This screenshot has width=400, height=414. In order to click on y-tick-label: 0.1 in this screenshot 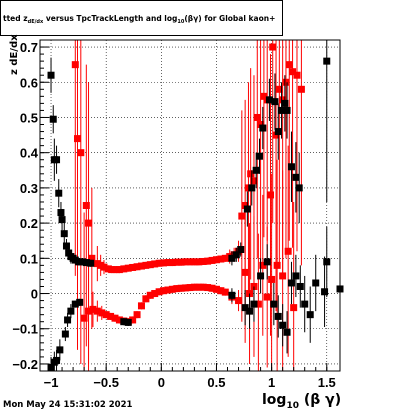, I will do `click(29, 258)`.